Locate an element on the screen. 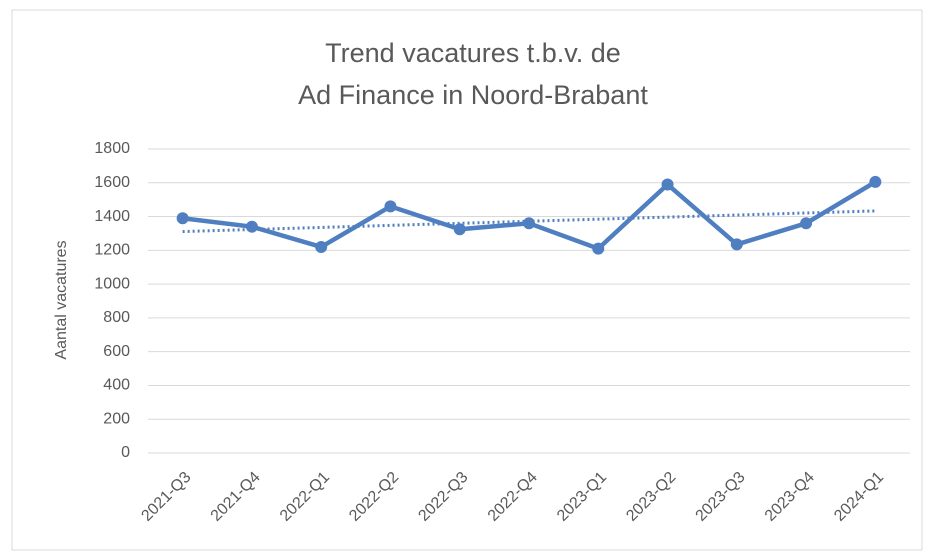  y-tick-label: 800 is located at coordinates (116, 317).